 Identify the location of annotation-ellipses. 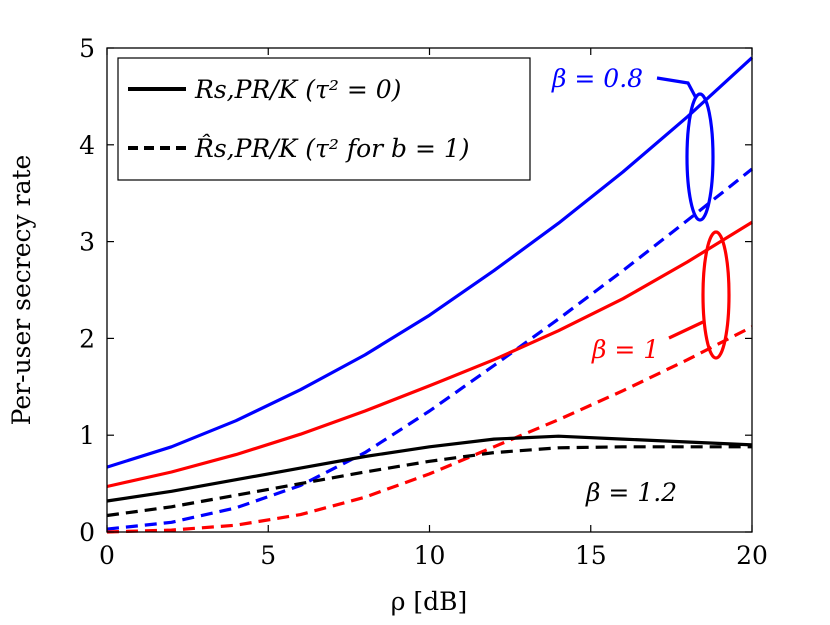
(693, 218).